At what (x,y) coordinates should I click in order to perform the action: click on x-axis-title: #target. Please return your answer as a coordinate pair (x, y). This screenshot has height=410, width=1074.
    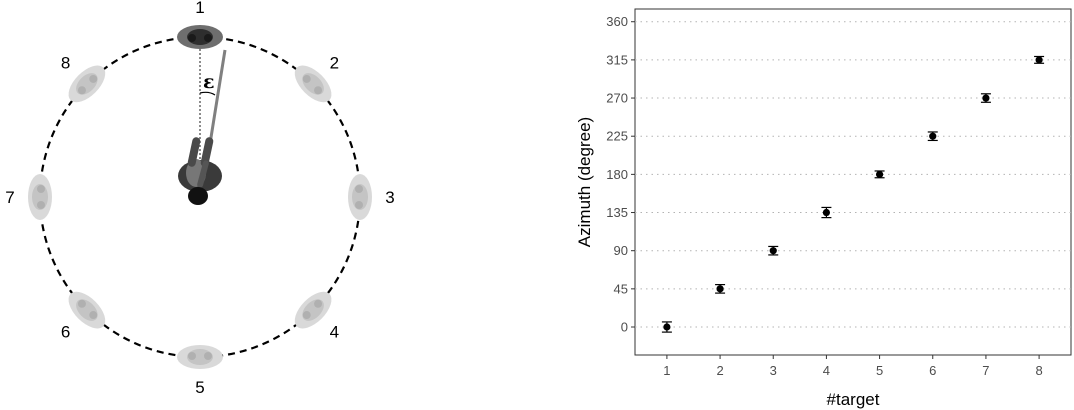
    Looking at the image, I should click on (853, 399).